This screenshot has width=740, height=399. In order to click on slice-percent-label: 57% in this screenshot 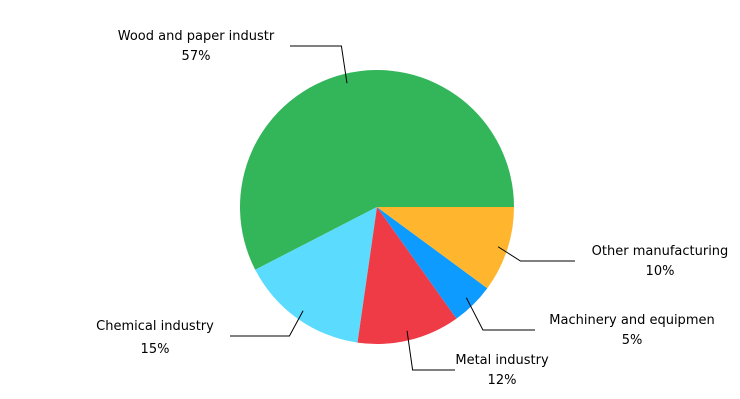, I will do `click(196, 56)`.